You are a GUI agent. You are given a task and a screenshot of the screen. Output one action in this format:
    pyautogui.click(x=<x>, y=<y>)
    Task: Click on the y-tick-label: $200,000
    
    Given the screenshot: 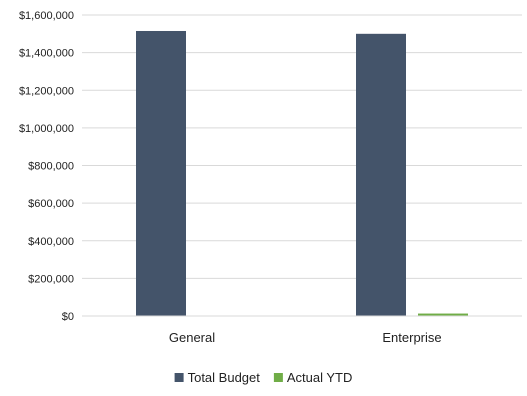 What is the action you would take?
    pyautogui.click(x=51, y=279)
    